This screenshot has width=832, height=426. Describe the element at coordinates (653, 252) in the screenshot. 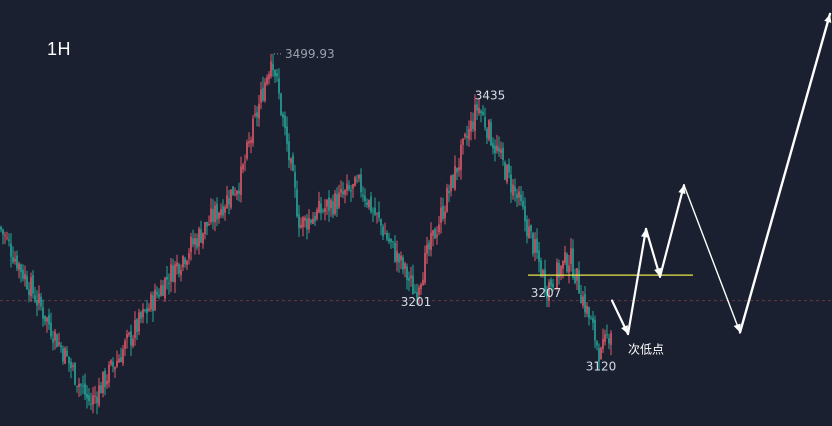

I see `projection-segment` at that location.